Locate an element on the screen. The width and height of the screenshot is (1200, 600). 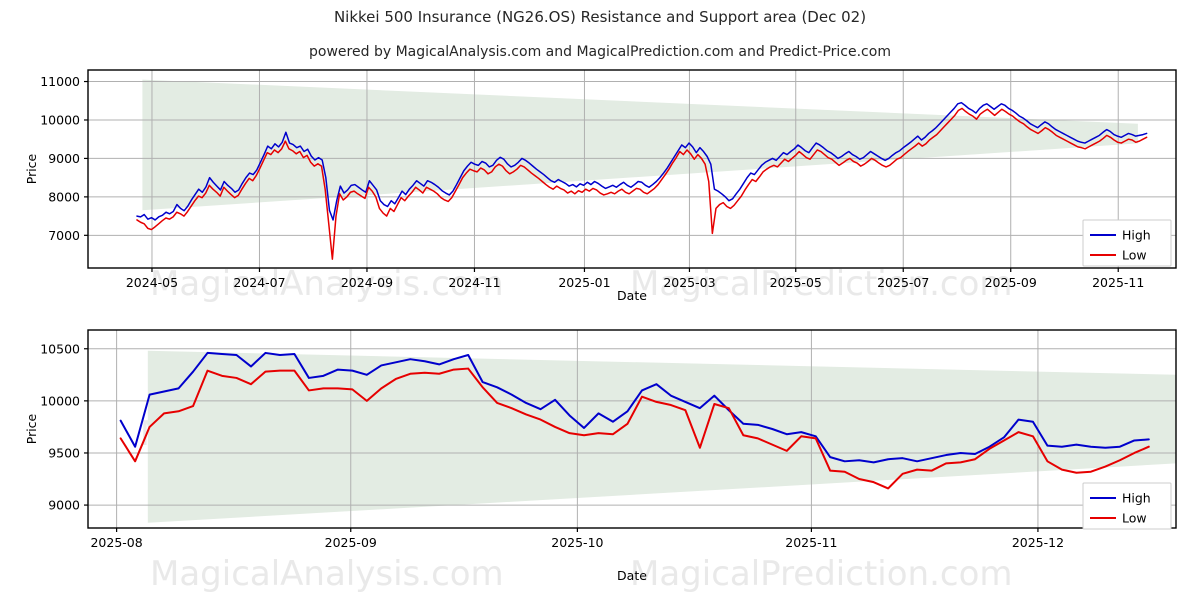
y-tick-label: 7000 is located at coordinates (64, 235).